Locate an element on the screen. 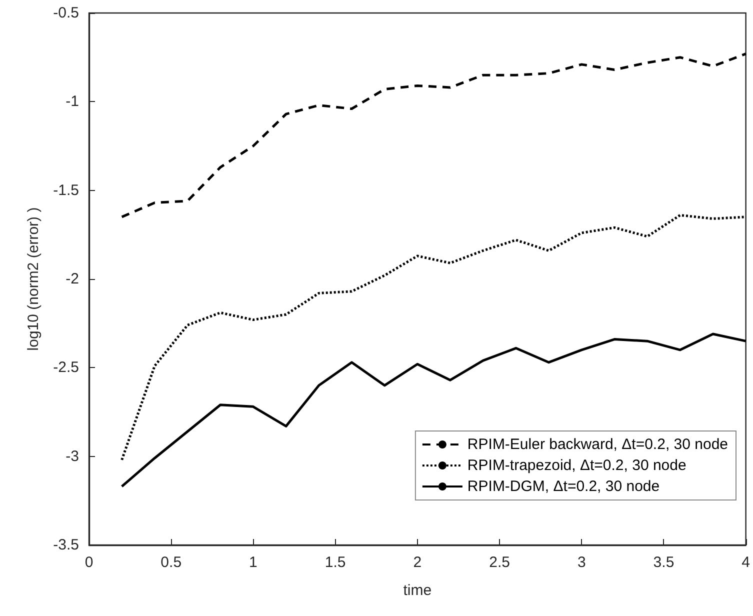 The image size is (753, 616). legend-label: RPIM-DGM, Δt=0.2, 30 node is located at coordinates (563, 486).